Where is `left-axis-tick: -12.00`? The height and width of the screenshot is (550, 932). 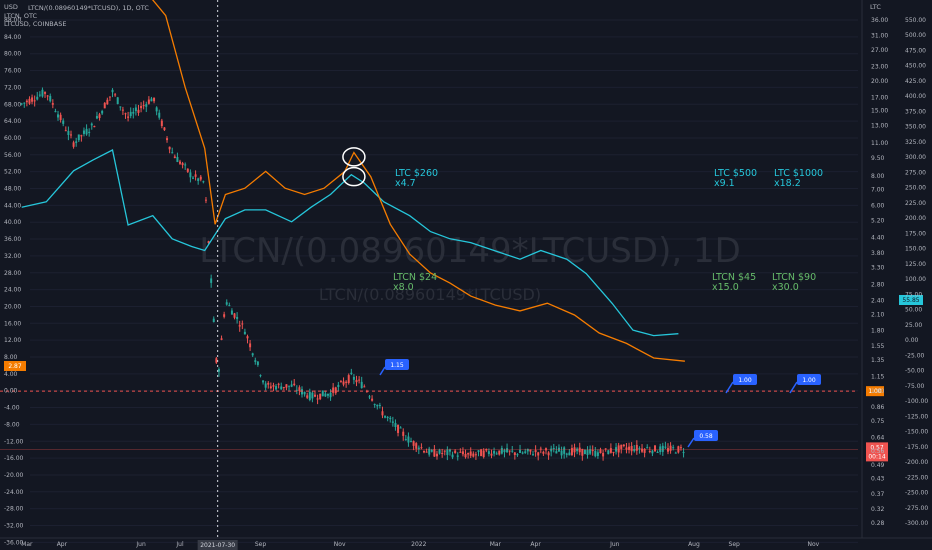 left-axis-tick: -12.00 is located at coordinates (14, 441).